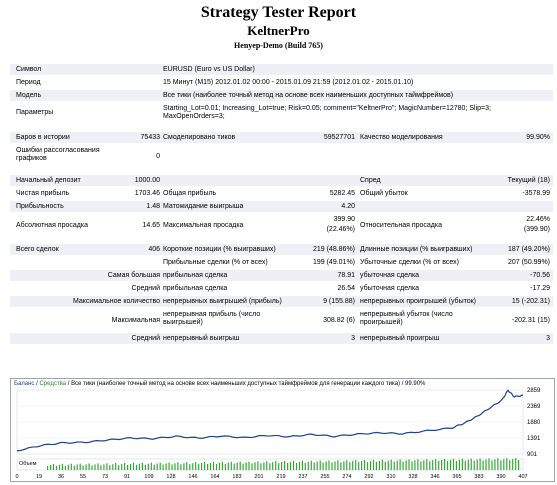 Image resolution: width=557 pixels, height=485 pixels. What do you see at coordinates (346, 477) in the screenshot?
I see `x-tick-label: 274` at bounding box center [346, 477].